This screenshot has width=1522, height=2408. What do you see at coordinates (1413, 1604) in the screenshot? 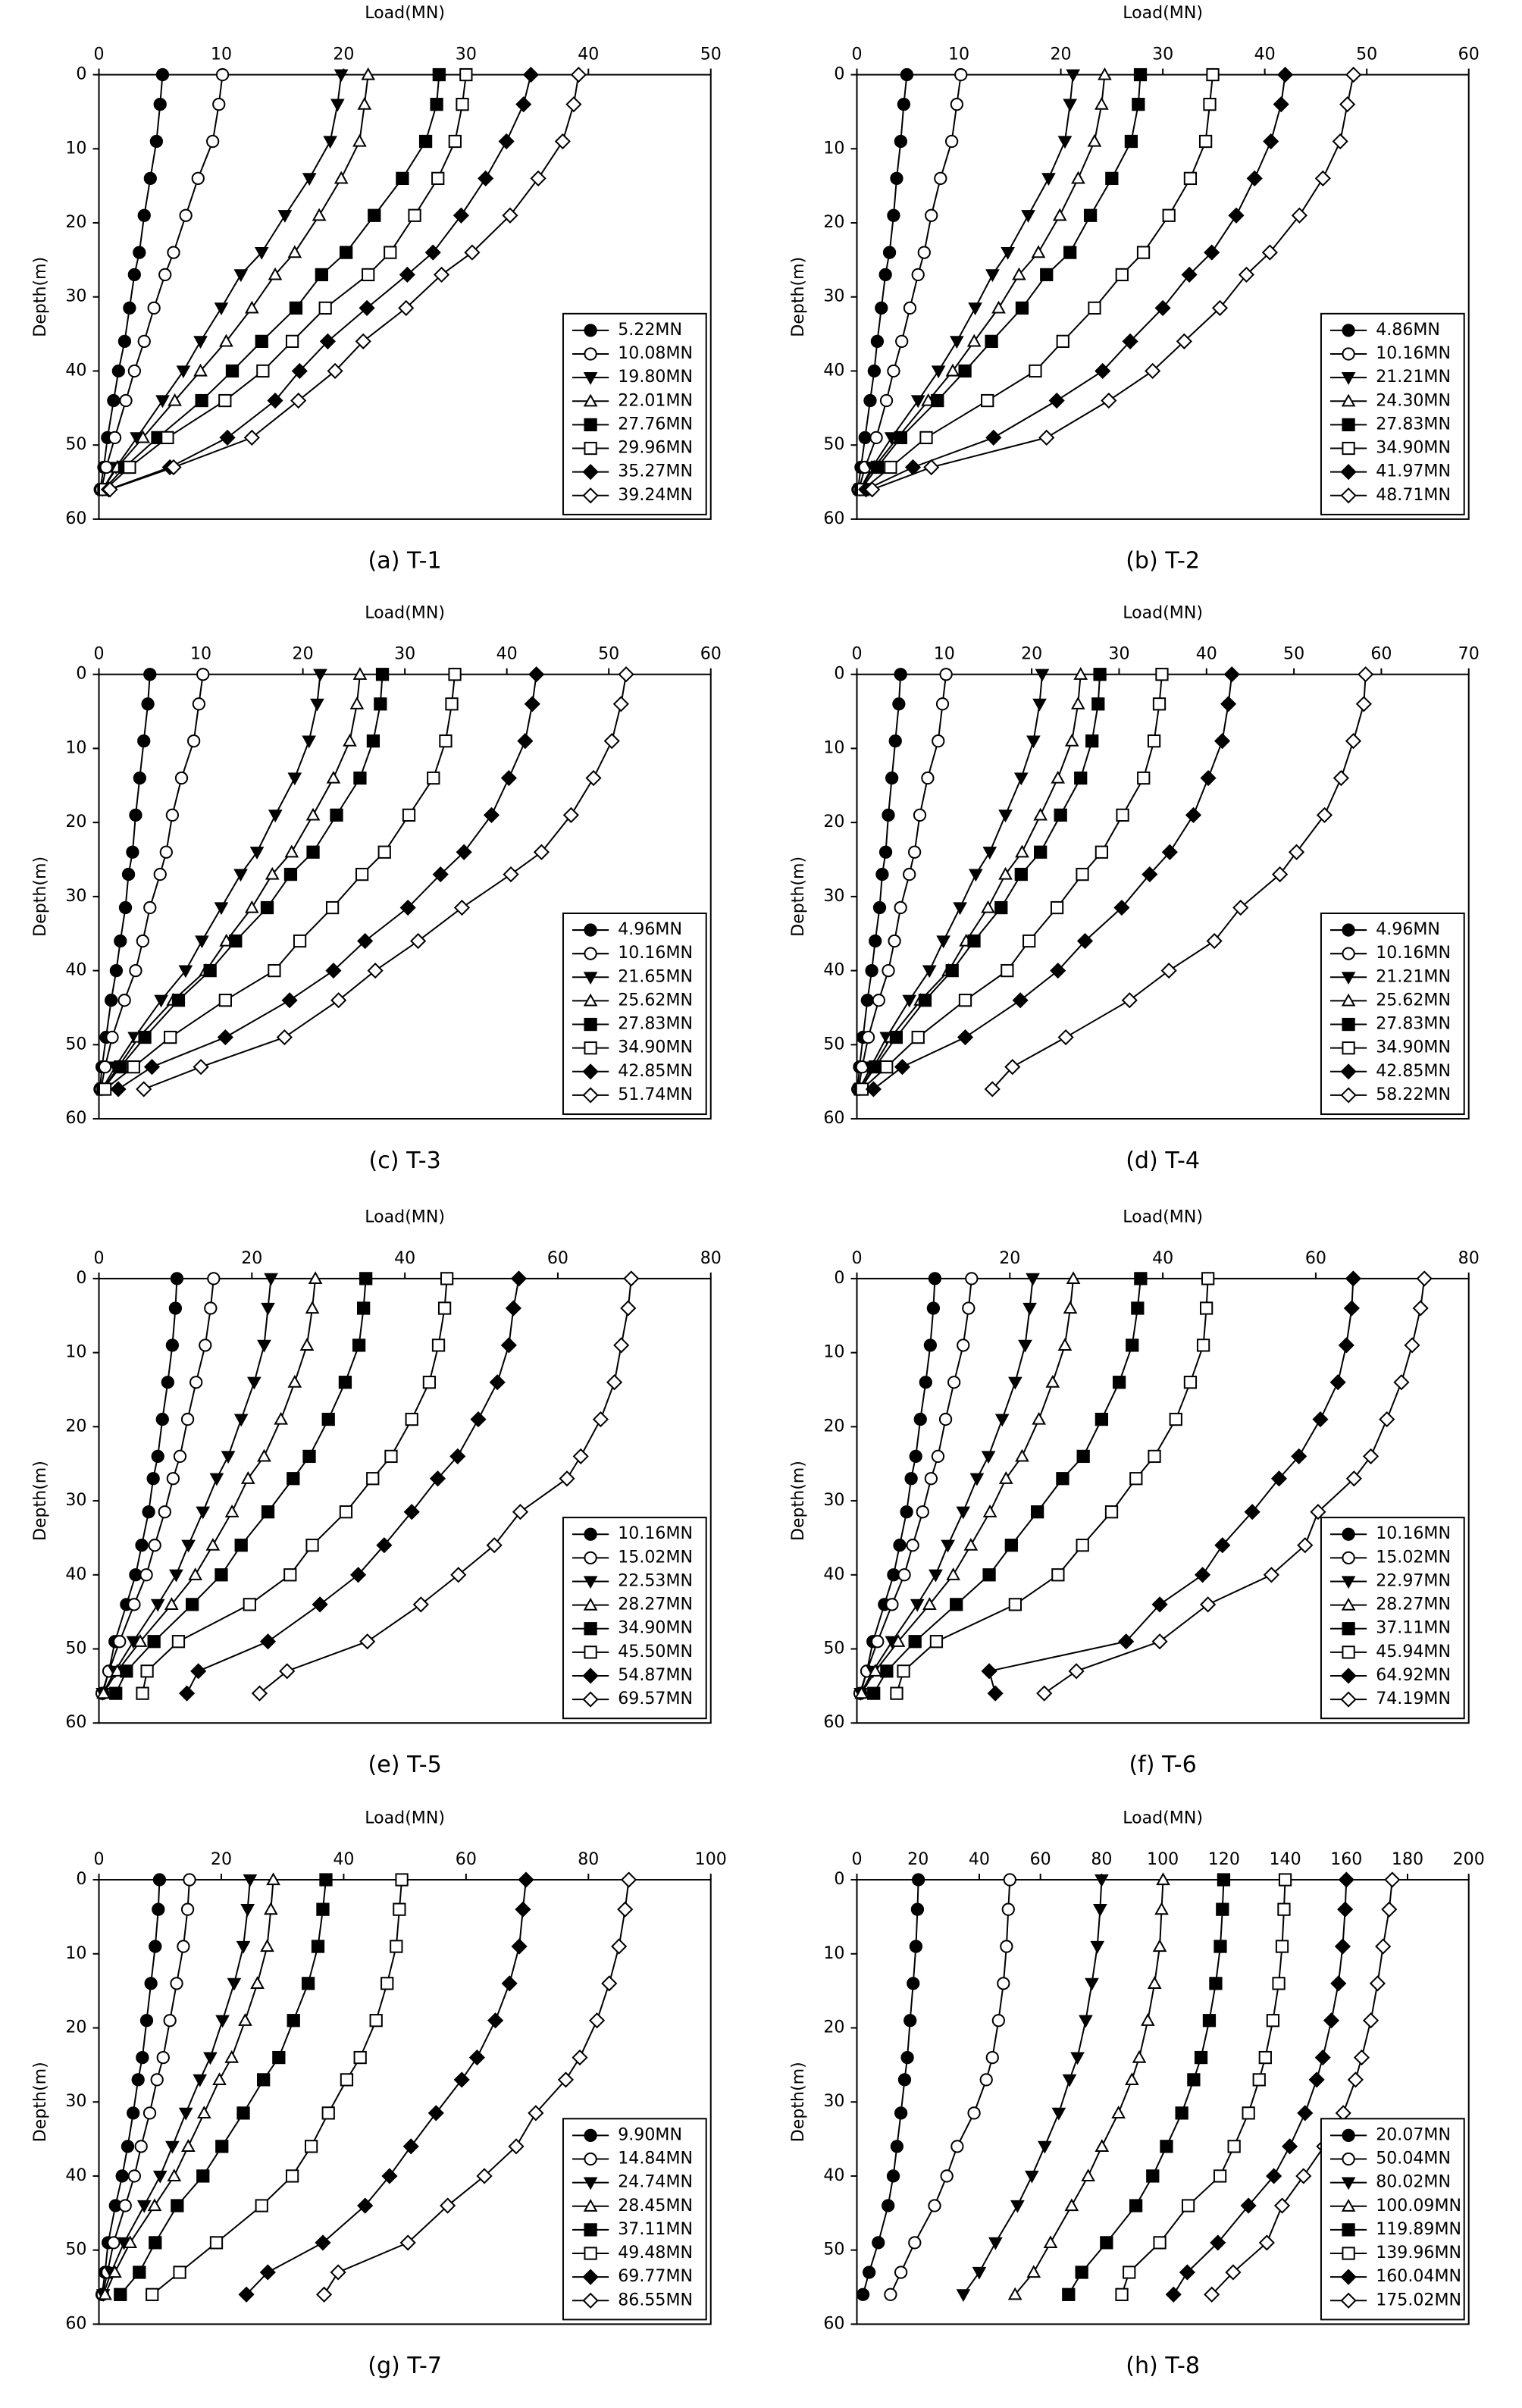
I see `legend-label: 28.27MN` at bounding box center [1413, 1604].